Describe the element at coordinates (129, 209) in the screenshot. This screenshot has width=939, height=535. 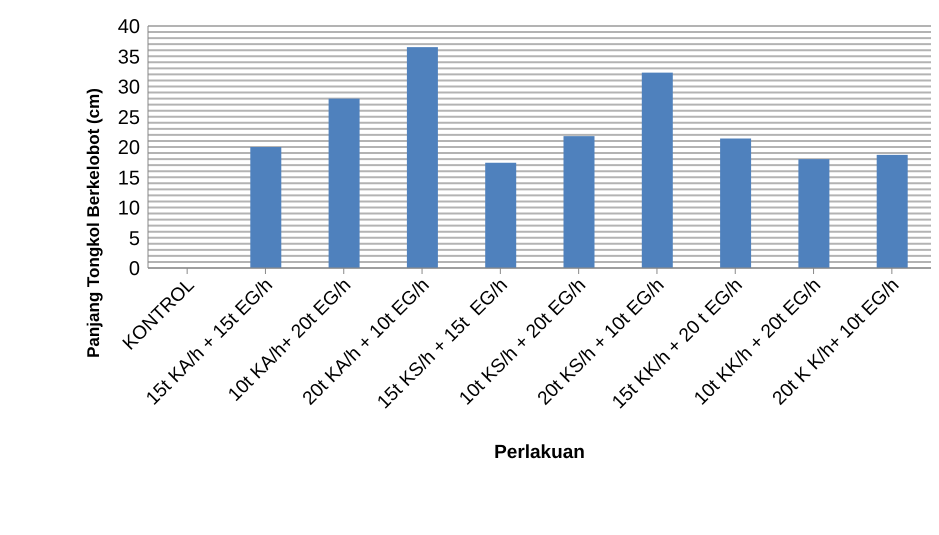
I see `y-tick-label: 10` at that location.